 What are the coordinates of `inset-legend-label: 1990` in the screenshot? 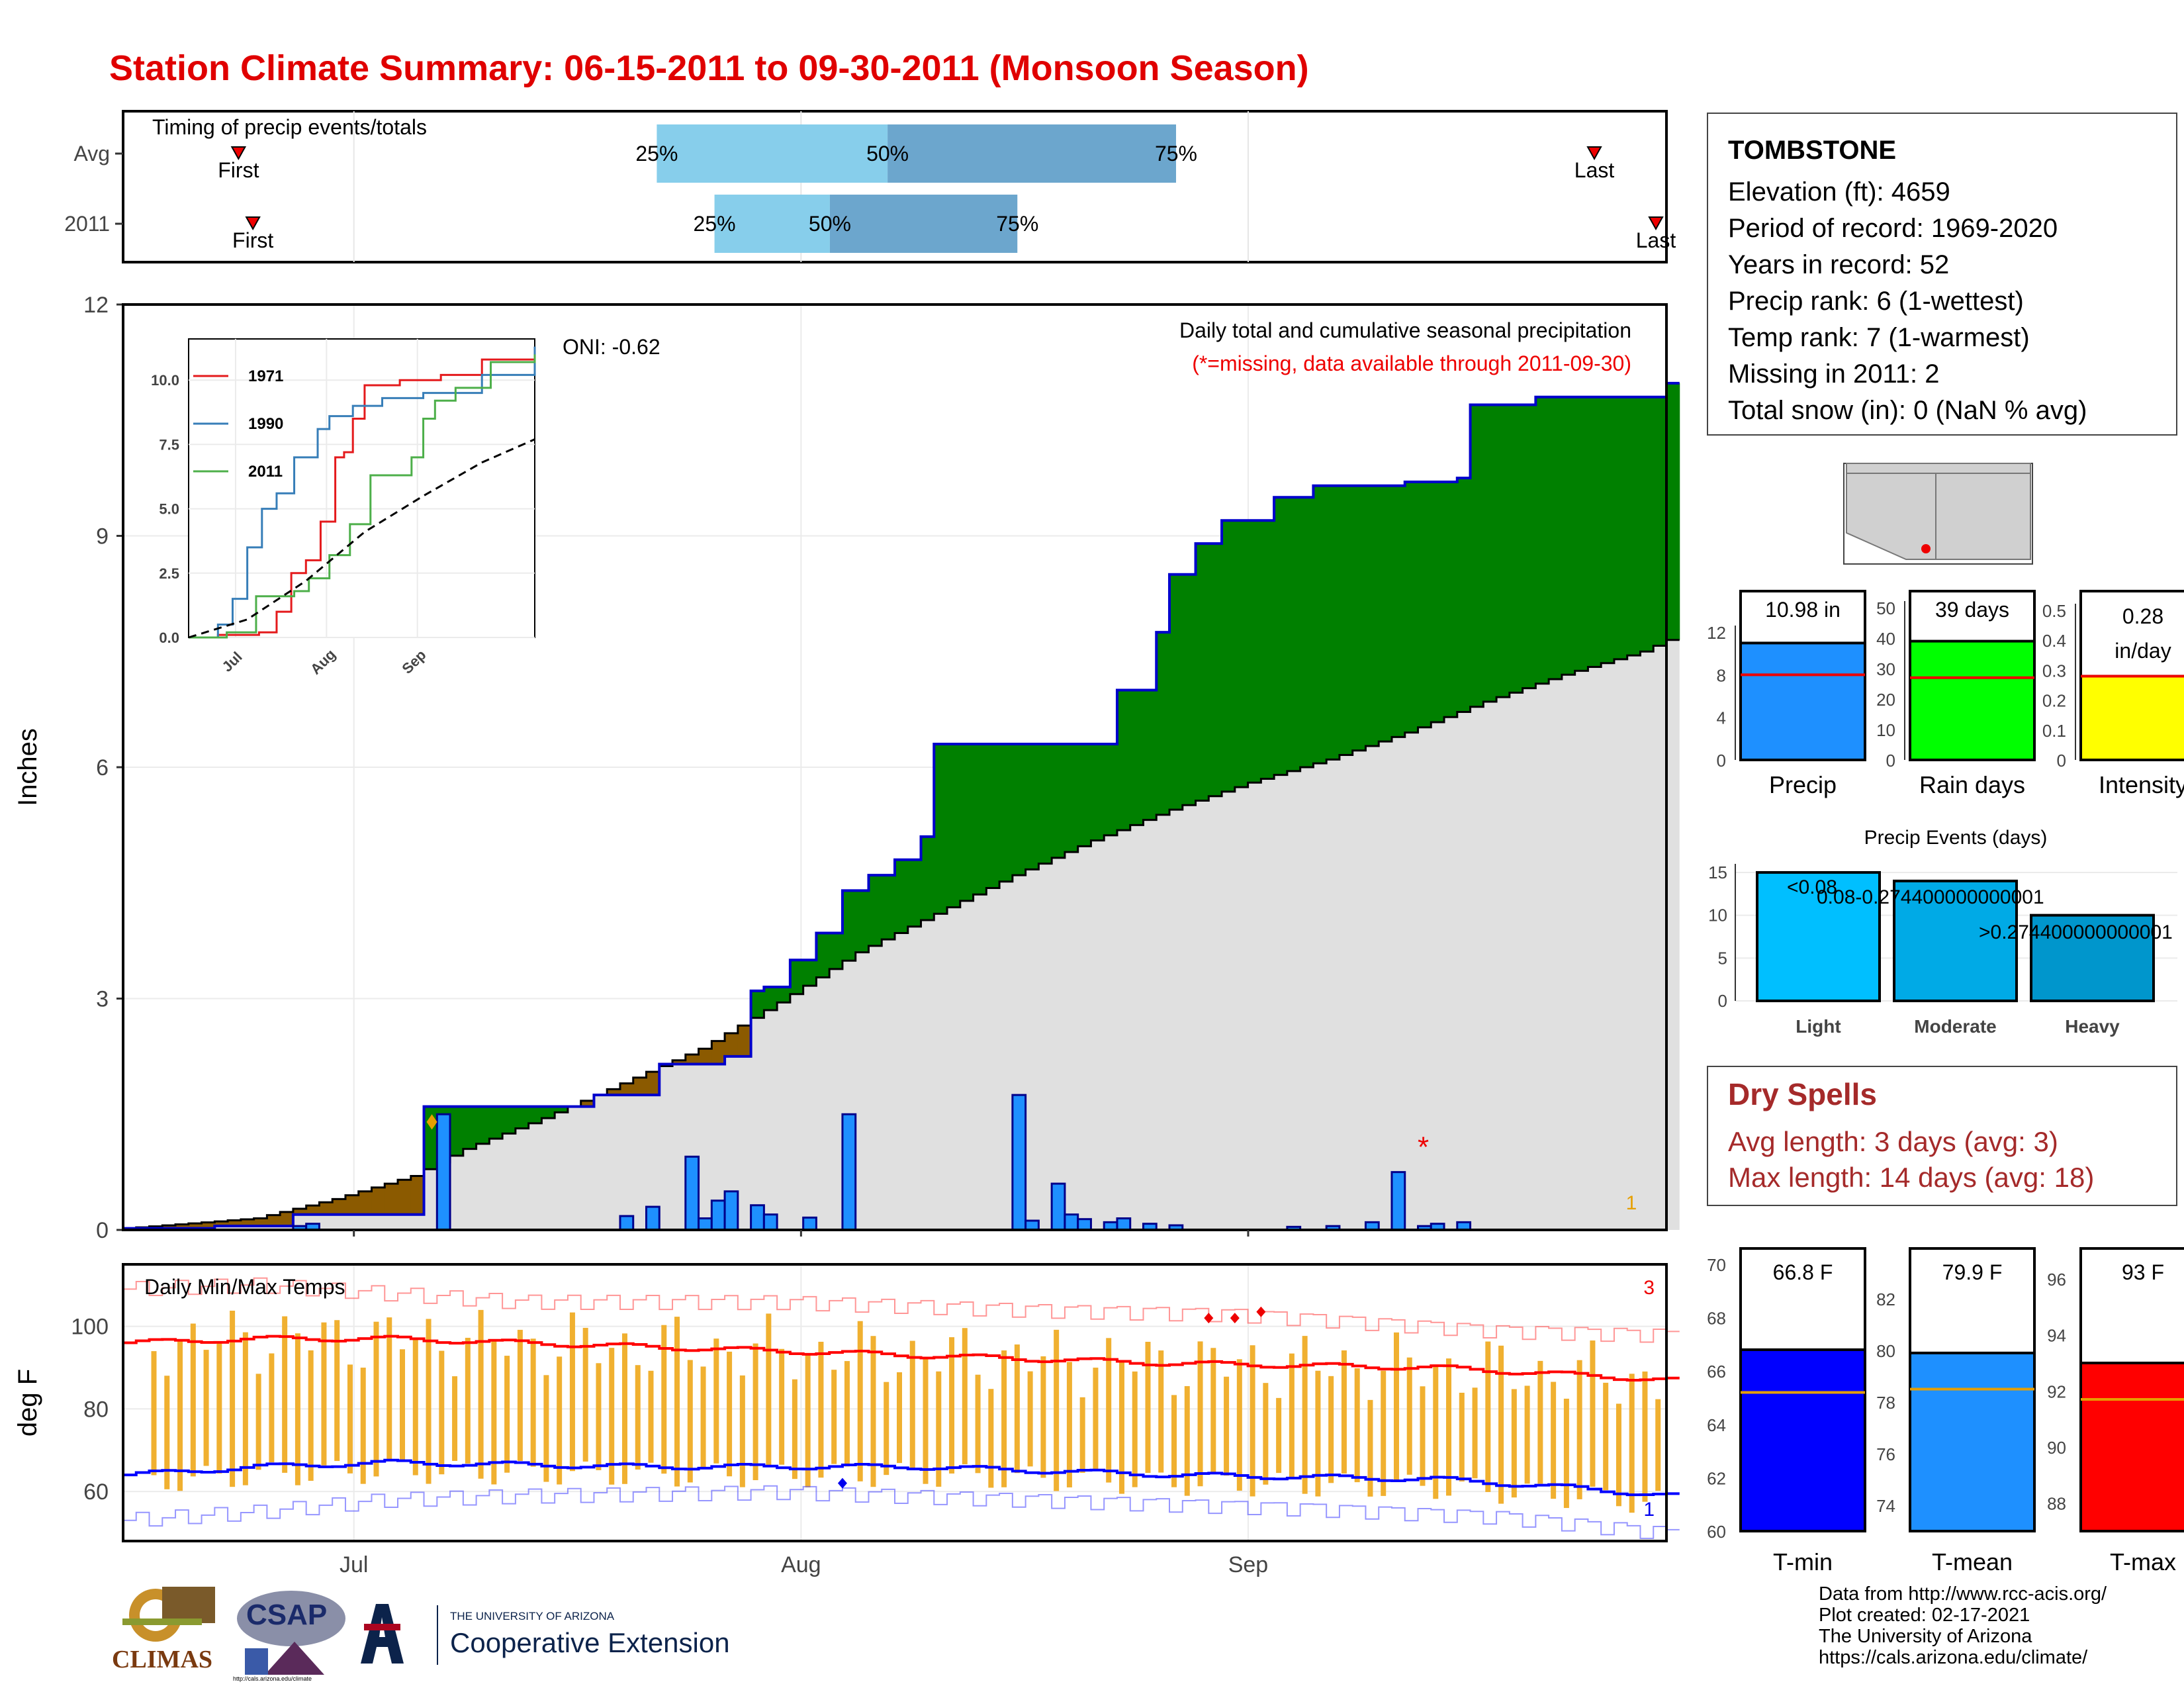 It's located at (265, 424).